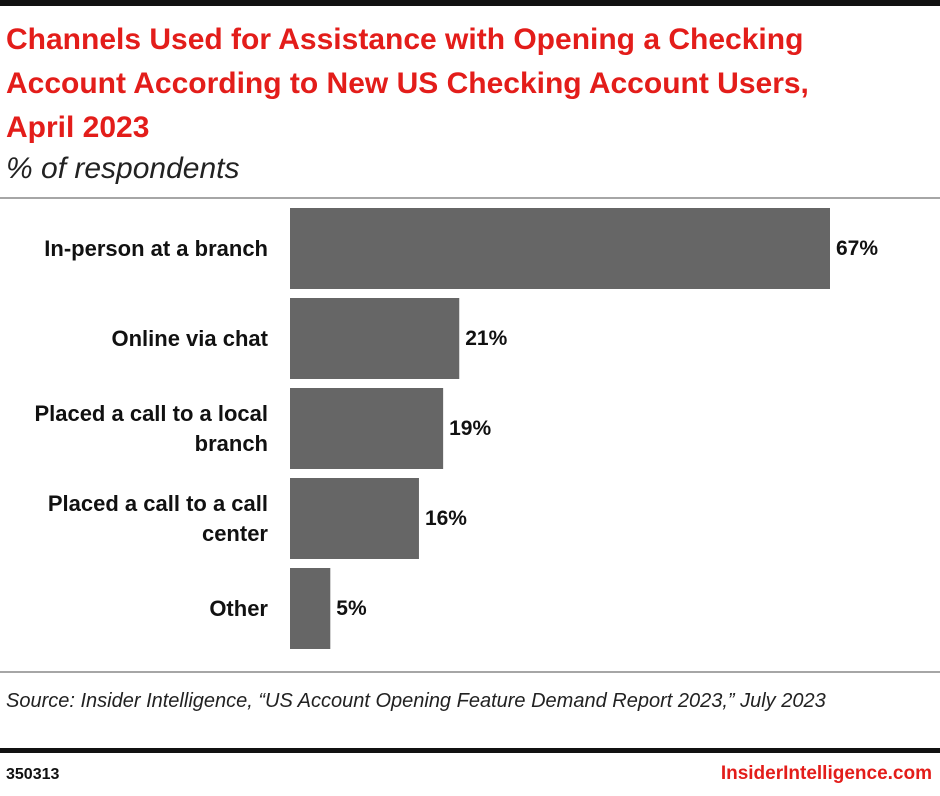 The width and height of the screenshot is (940, 796). What do you see at coordinates (470, 750) in the screenshot?
I see `bottom-rule` at bounding box center [470, 750].